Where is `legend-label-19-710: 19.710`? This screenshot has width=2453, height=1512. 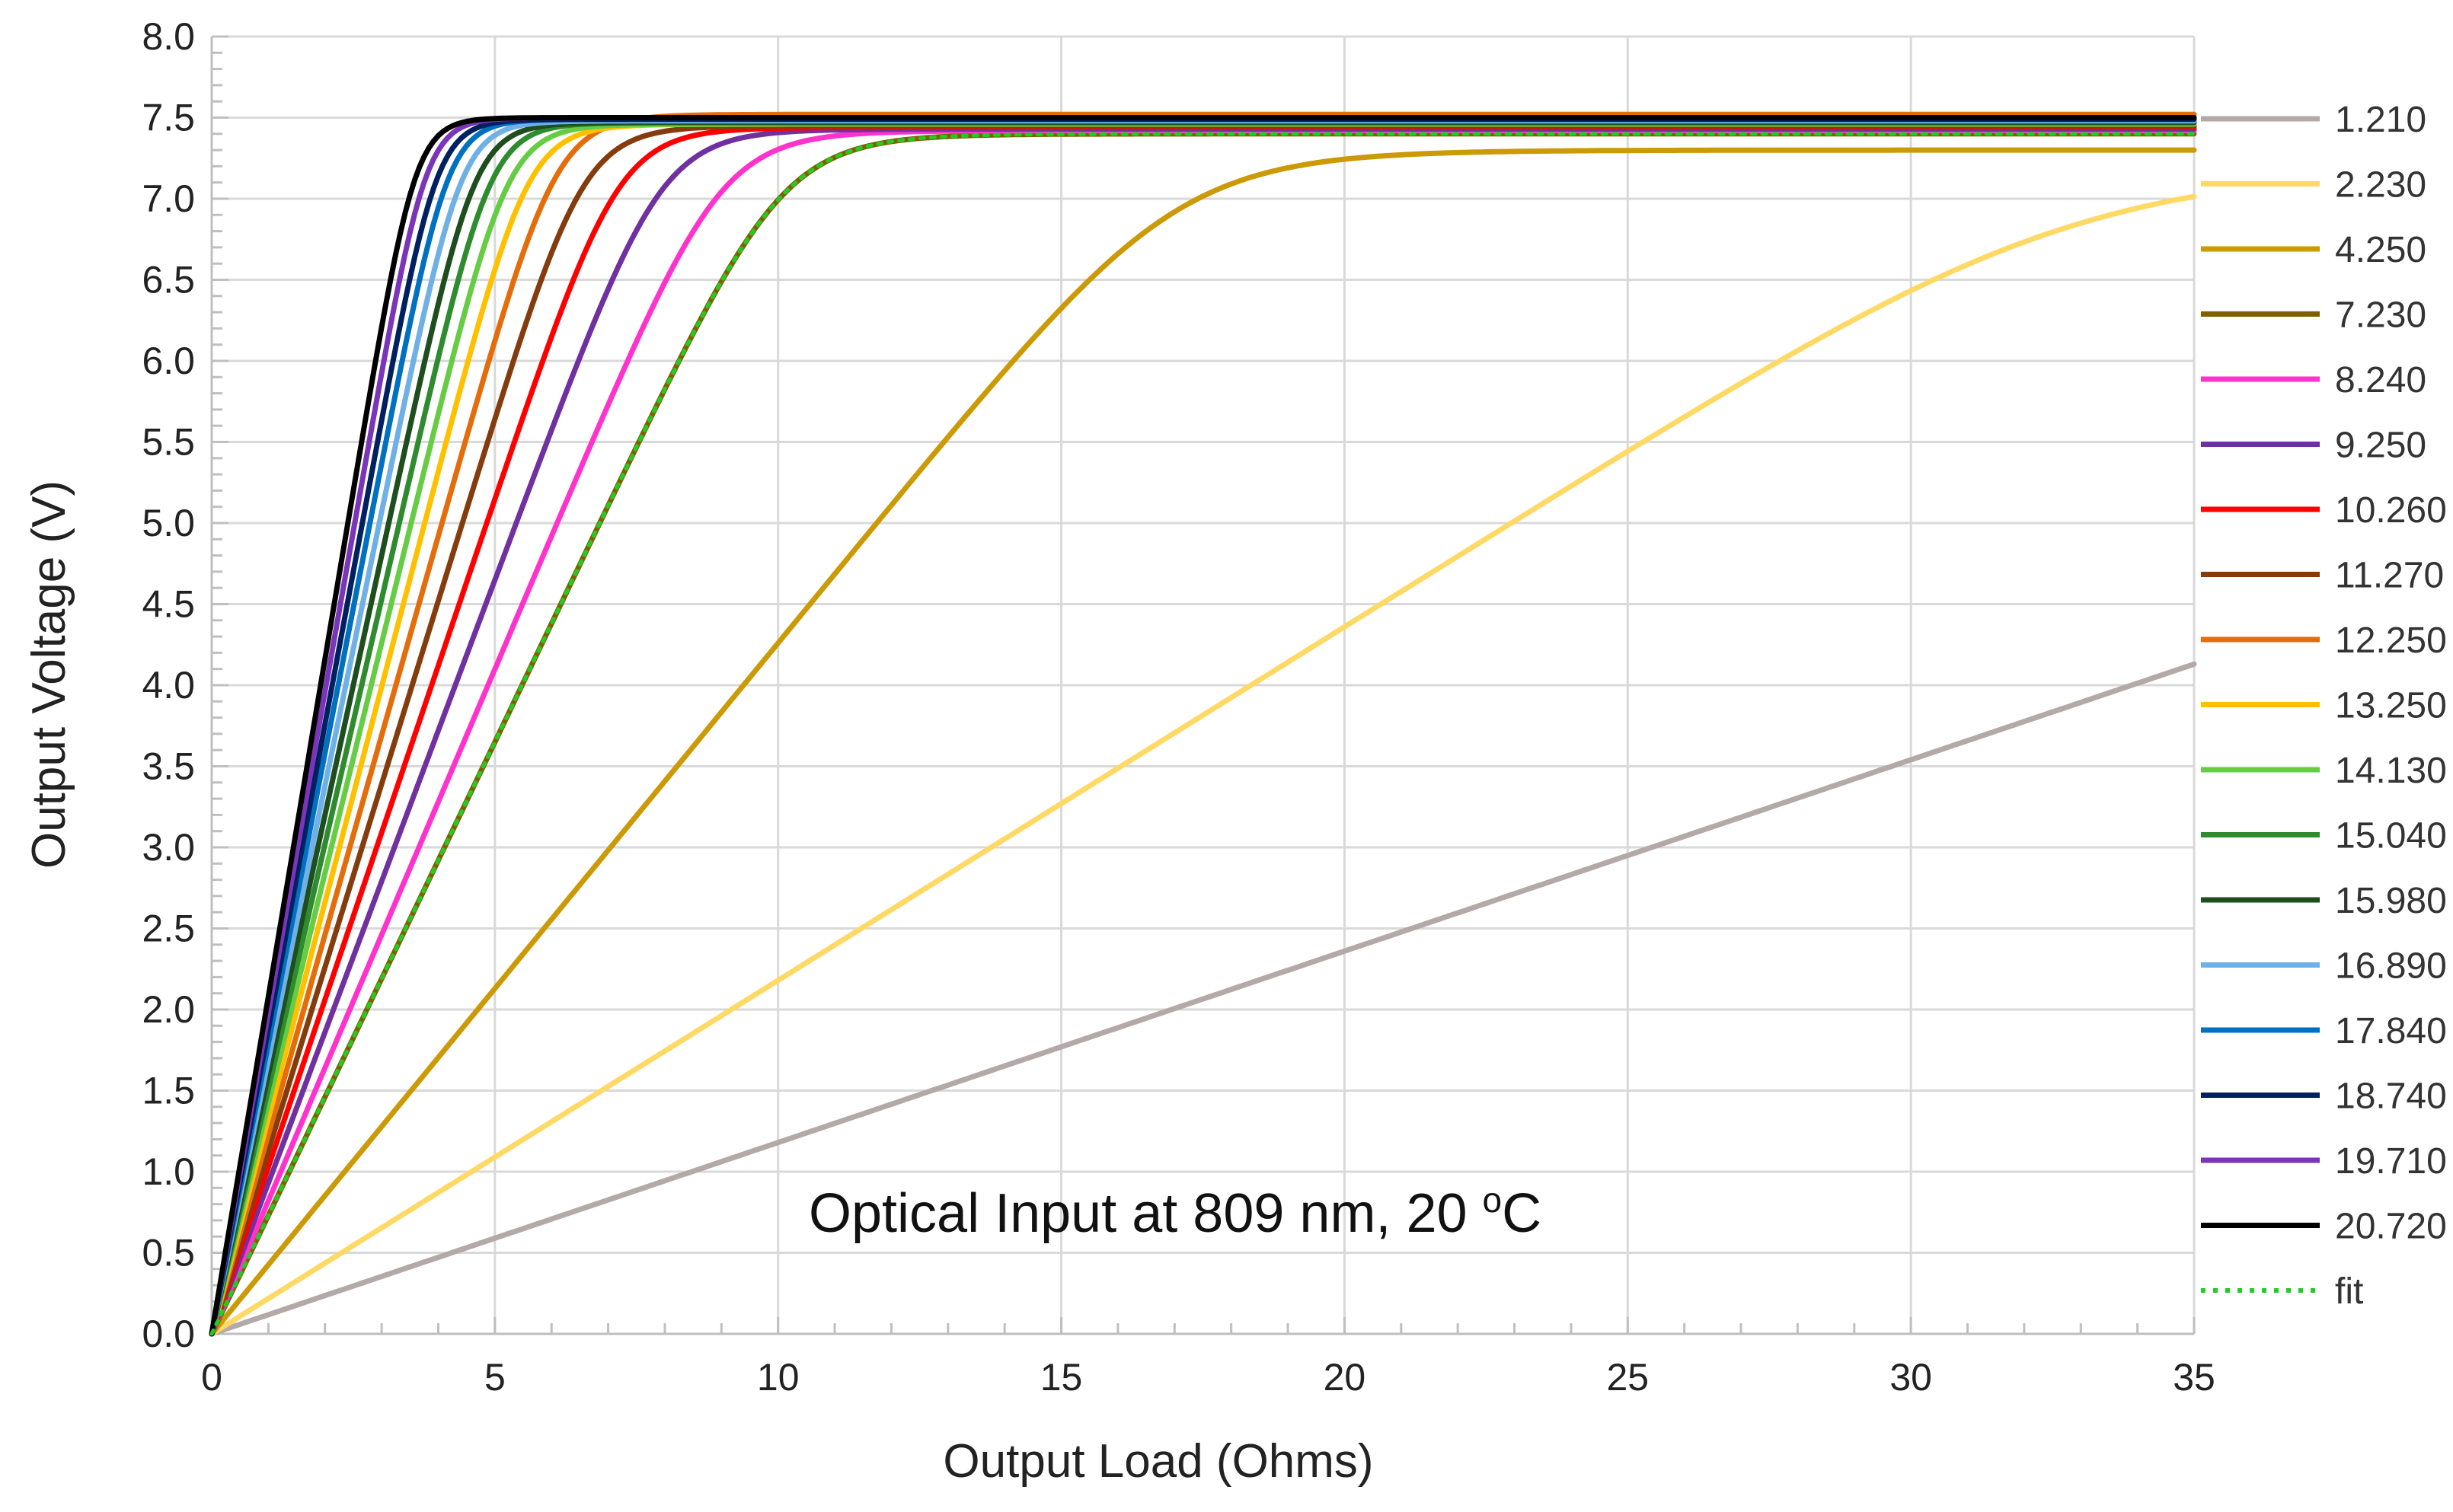
legend-label-19-710: 19.710 is located at coordinates (2391, 1161).